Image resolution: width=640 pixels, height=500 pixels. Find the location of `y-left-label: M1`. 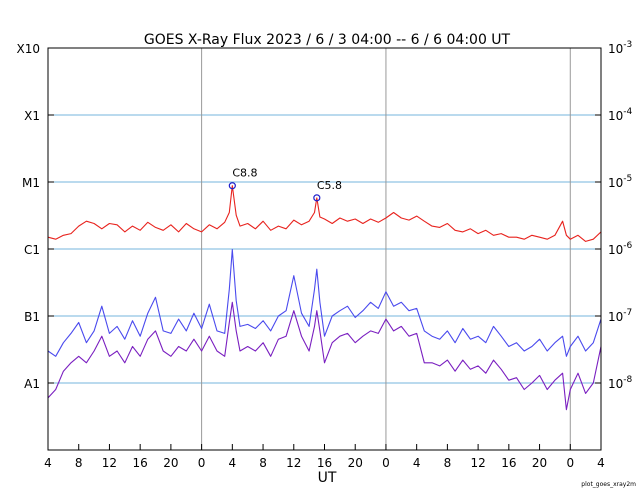

y-left-label: M1 is located at coordinates (31, 183).